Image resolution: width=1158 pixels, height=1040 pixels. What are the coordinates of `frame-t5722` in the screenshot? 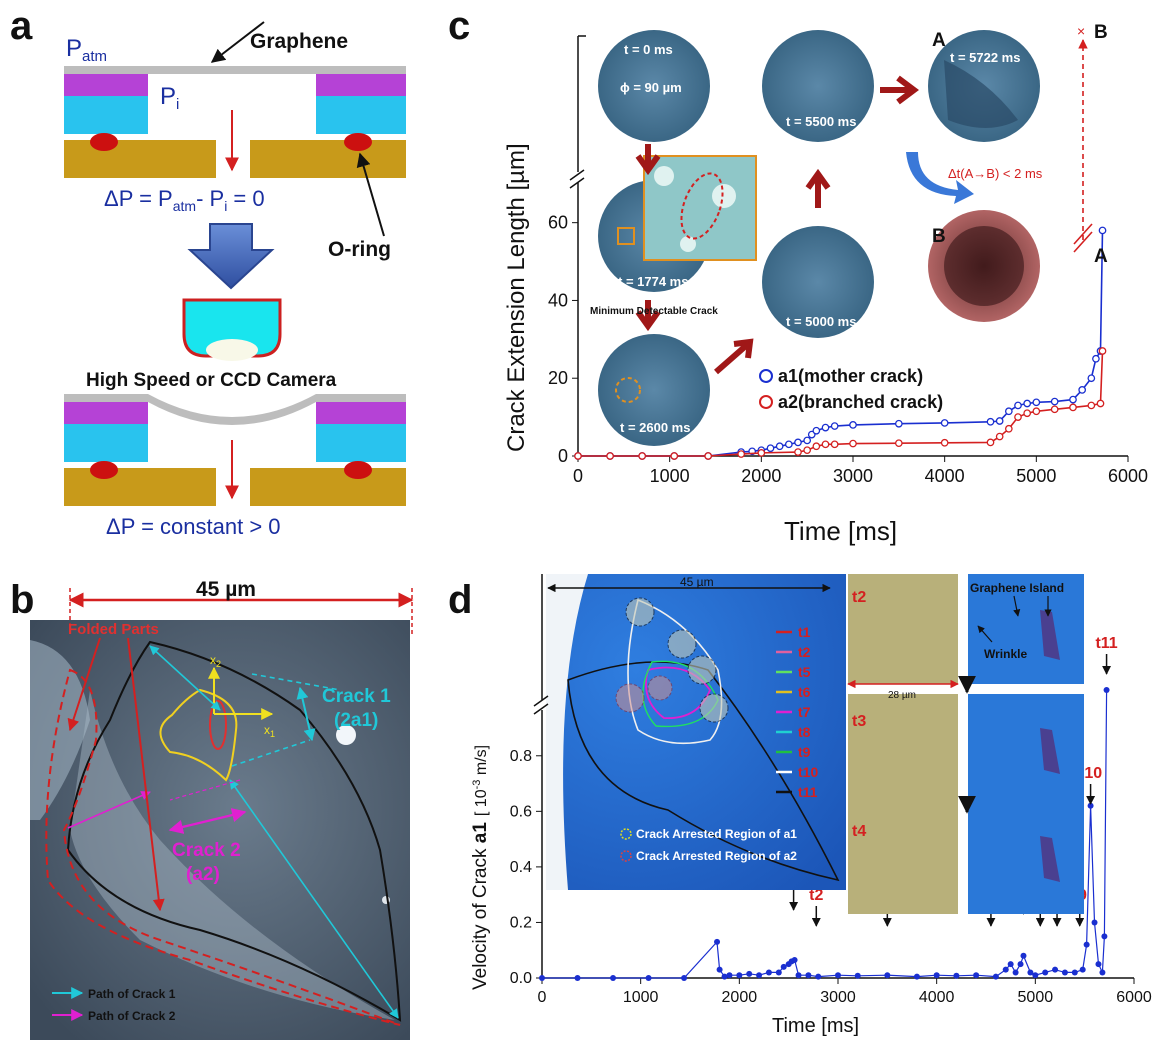 It's located at (984, 86).